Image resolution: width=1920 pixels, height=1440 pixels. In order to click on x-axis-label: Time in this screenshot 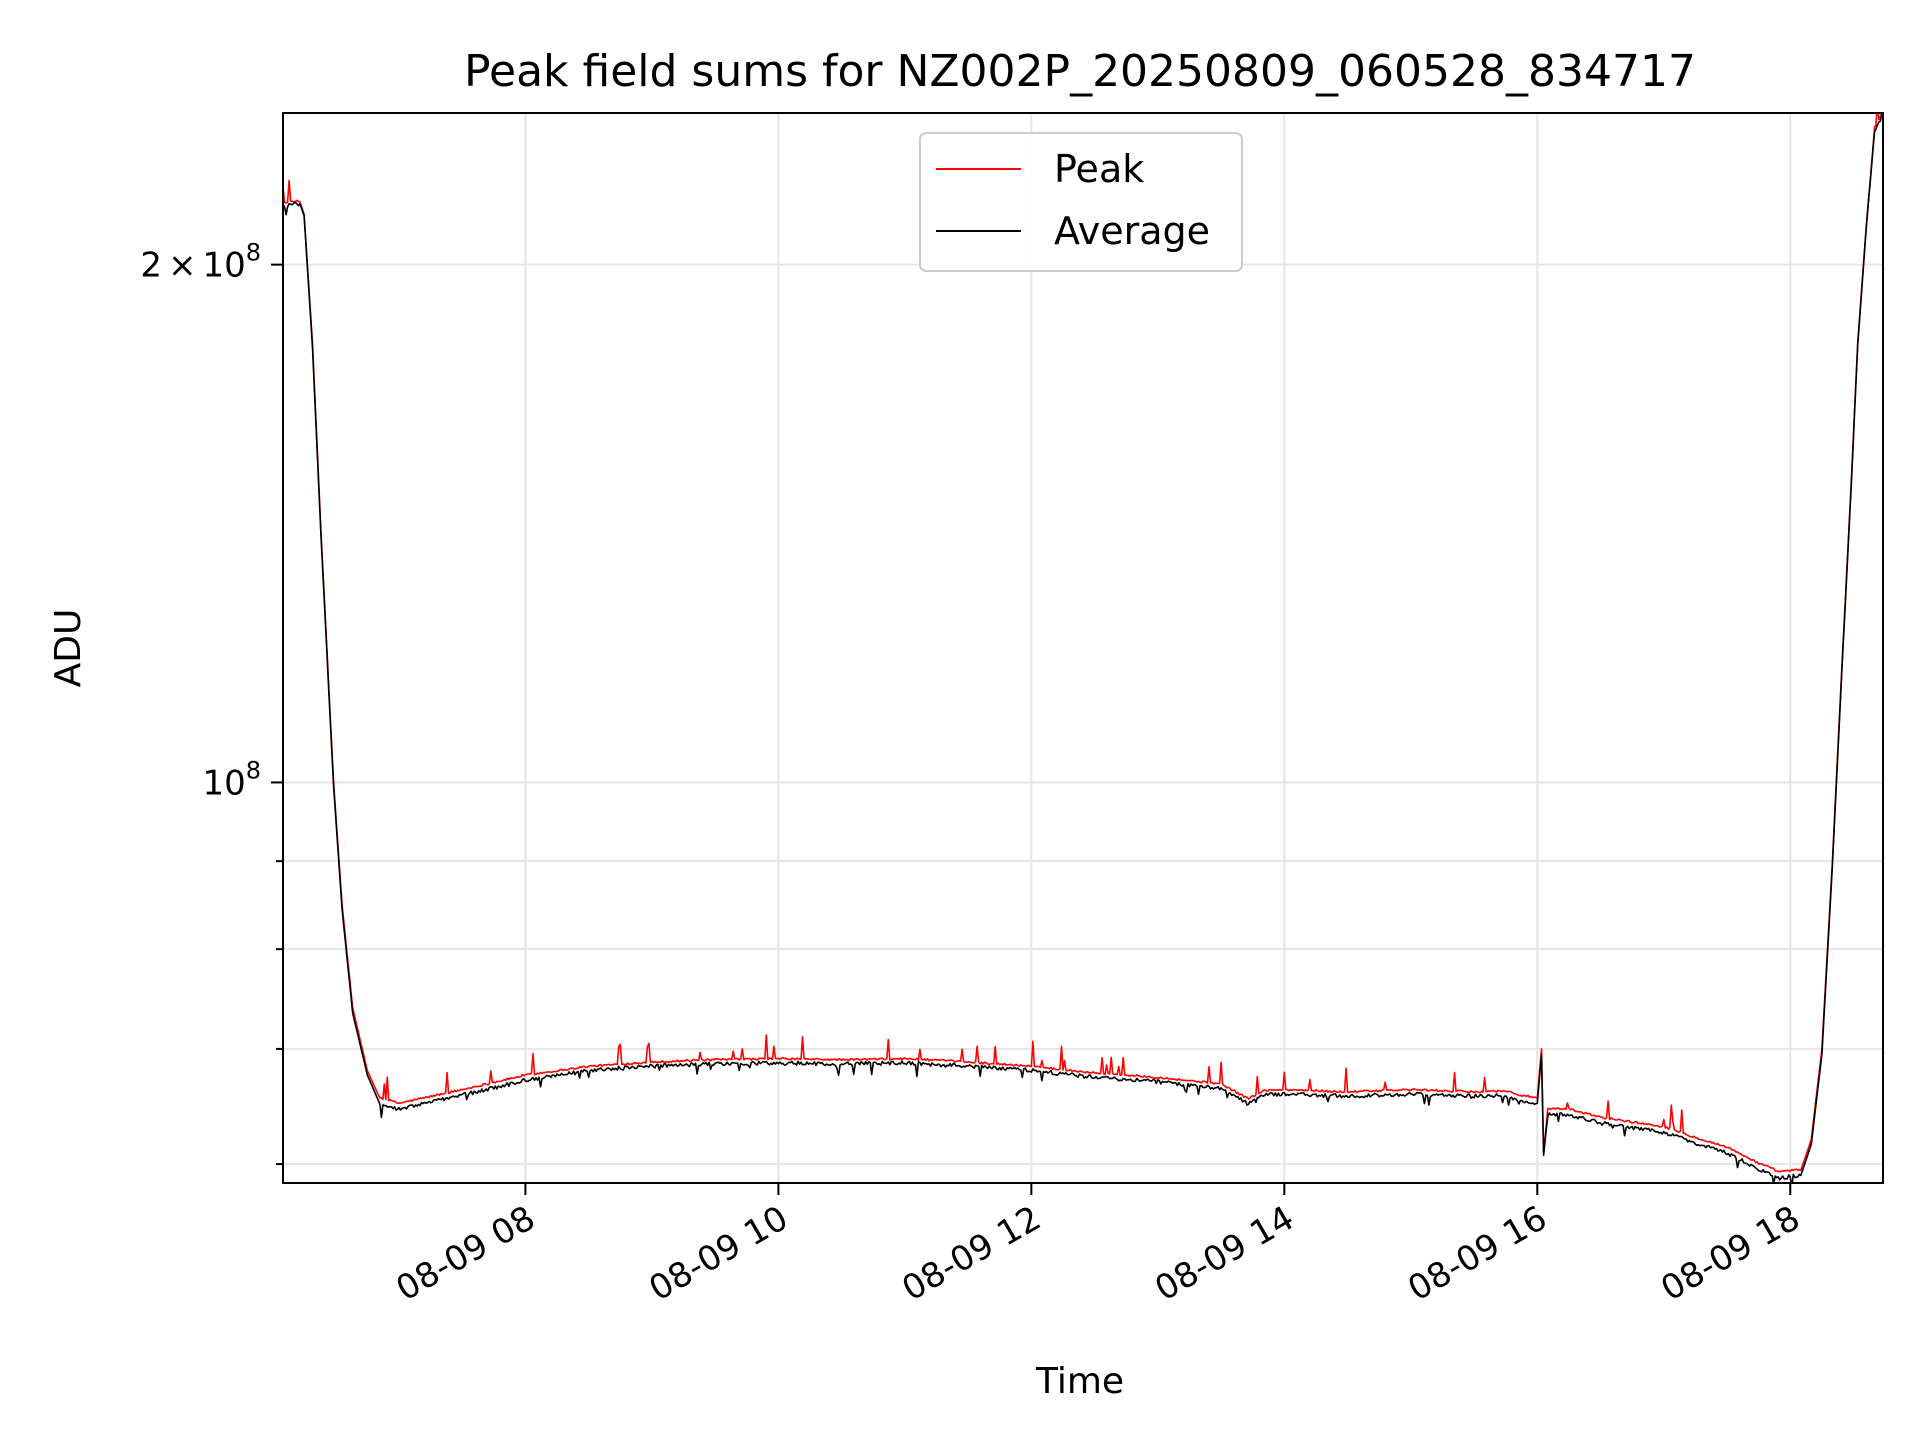, I will do `click(1079, 1381)`.